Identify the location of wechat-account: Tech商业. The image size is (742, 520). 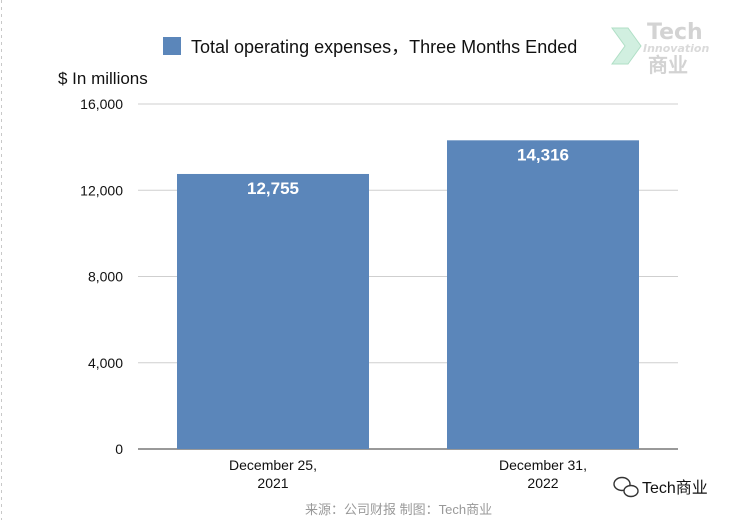
(675, 488).